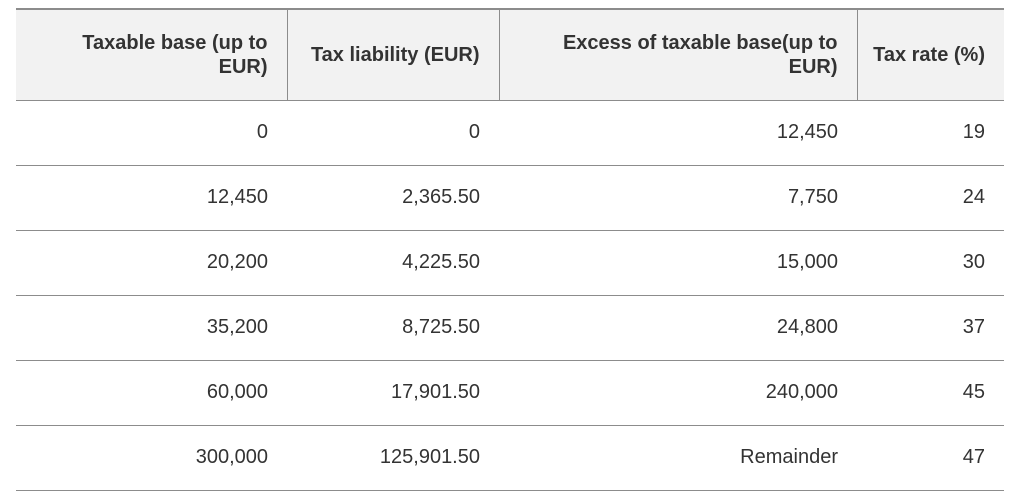 The width and height of the screenshot is (1024, 497). Describe the element at coordinates (393, 458) in the screenshot. I see `cell-tax-liability: 125,901.50` at that location.